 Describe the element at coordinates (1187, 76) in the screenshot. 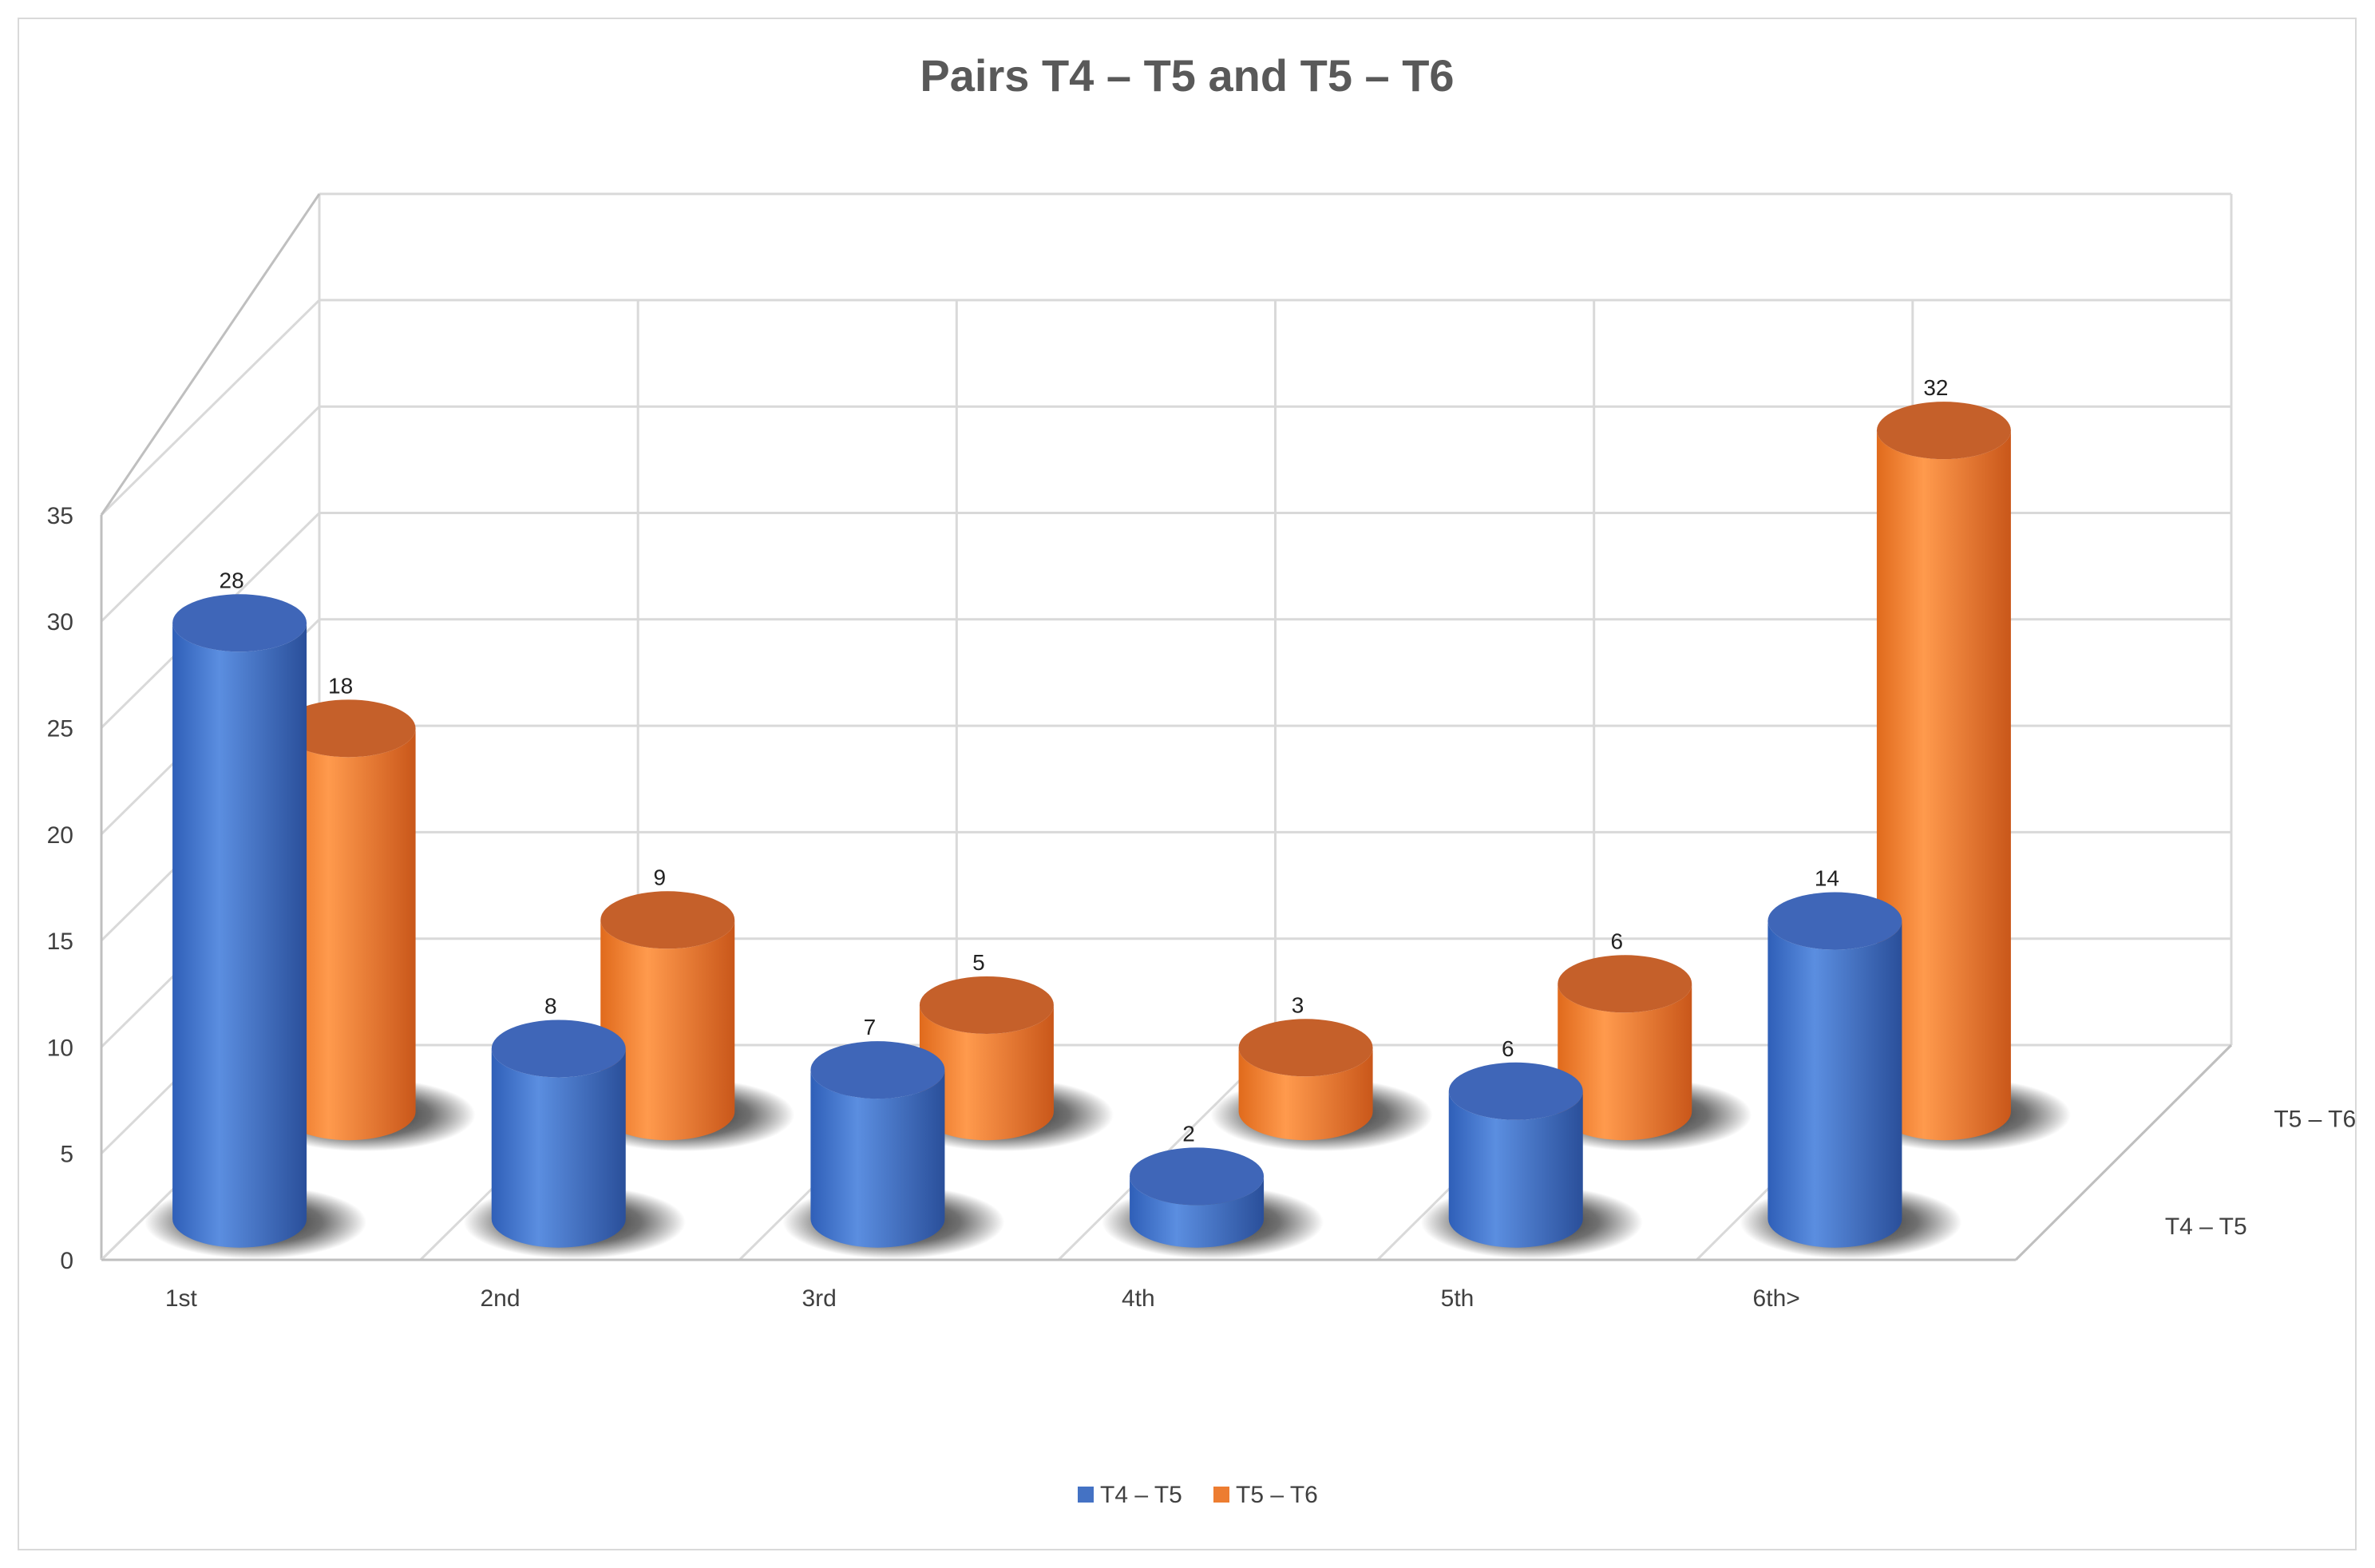

I see `chart-title: Pairs T4 – T5 and T5 – T6` at that location.